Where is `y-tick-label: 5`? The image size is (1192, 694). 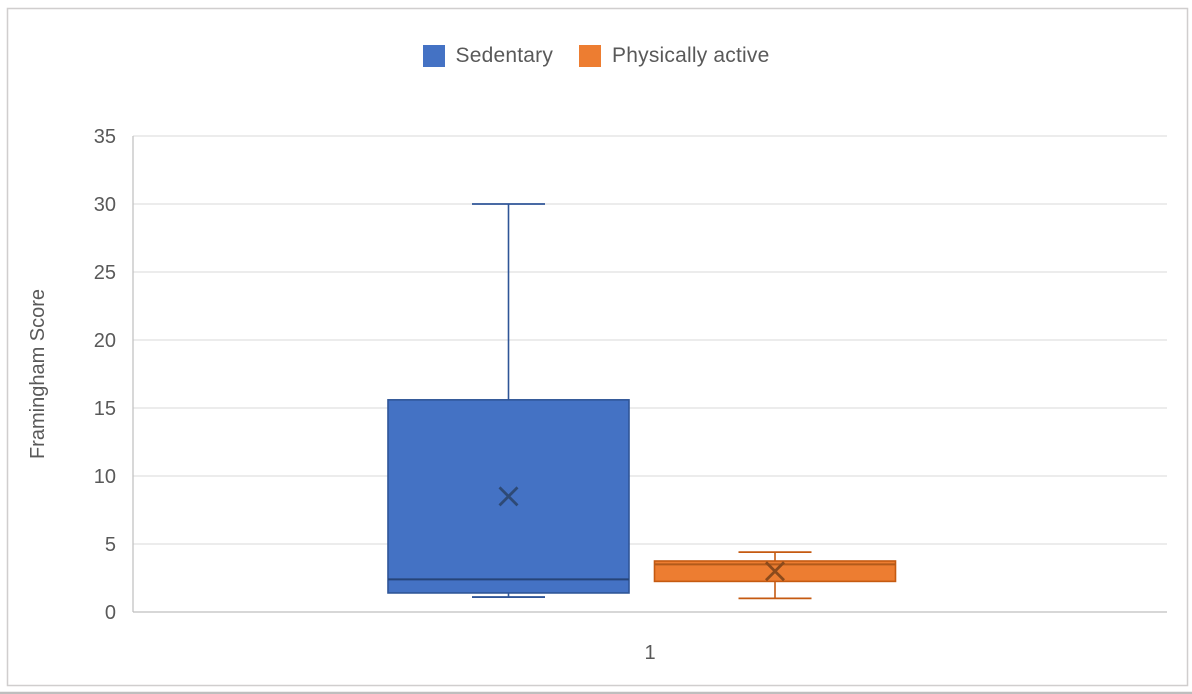
y-tick-label: 5 is located at coordinates (110, 545).